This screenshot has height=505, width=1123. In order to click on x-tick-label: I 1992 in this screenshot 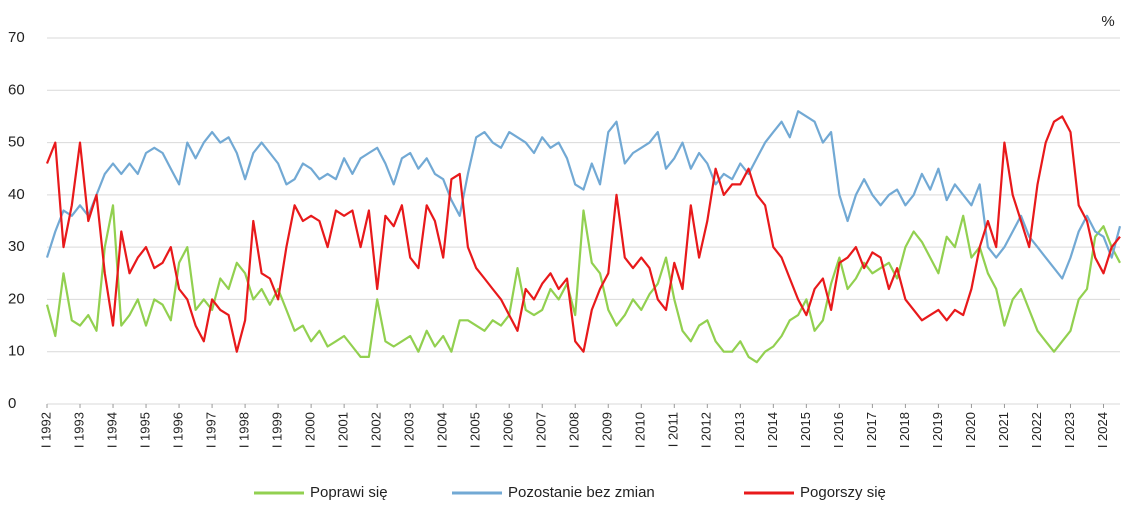, I will do `click(45, 430)`.